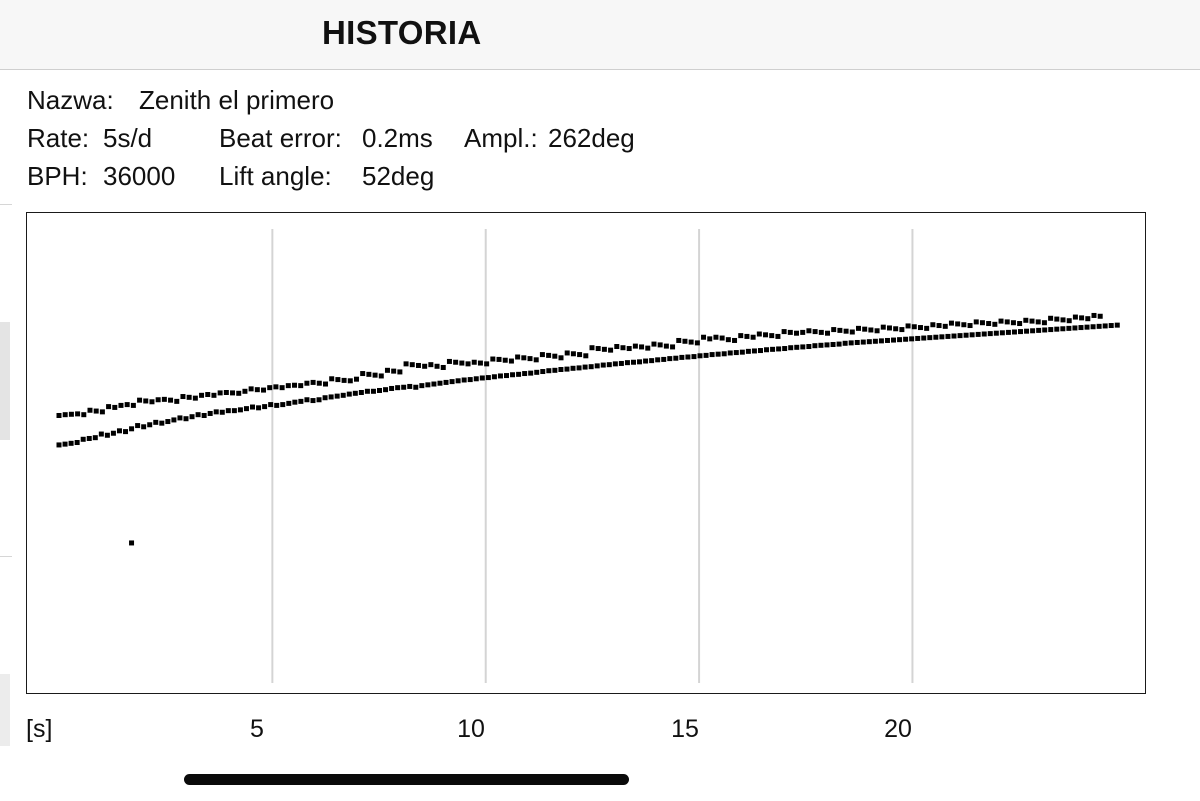 This screenshot has width=1200, height=801. What do you see at coordinates (898, 729) in the screenshot?
I see `x-tick-label: 20` at bounding box center [898, 729].